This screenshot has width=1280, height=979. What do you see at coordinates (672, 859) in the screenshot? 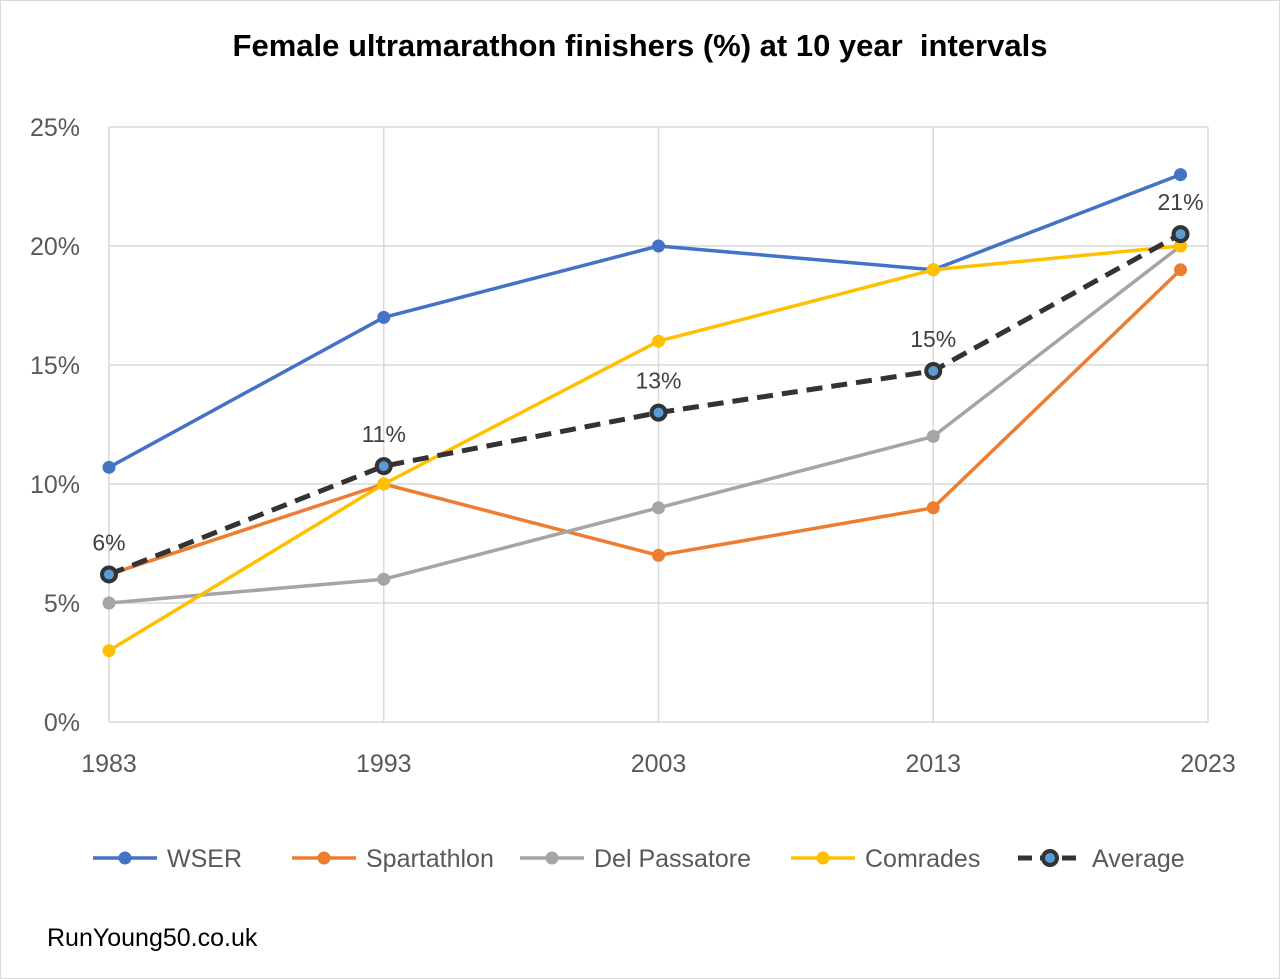
I see `legend-label: Del Passatore` at bounding box center [672, 859].